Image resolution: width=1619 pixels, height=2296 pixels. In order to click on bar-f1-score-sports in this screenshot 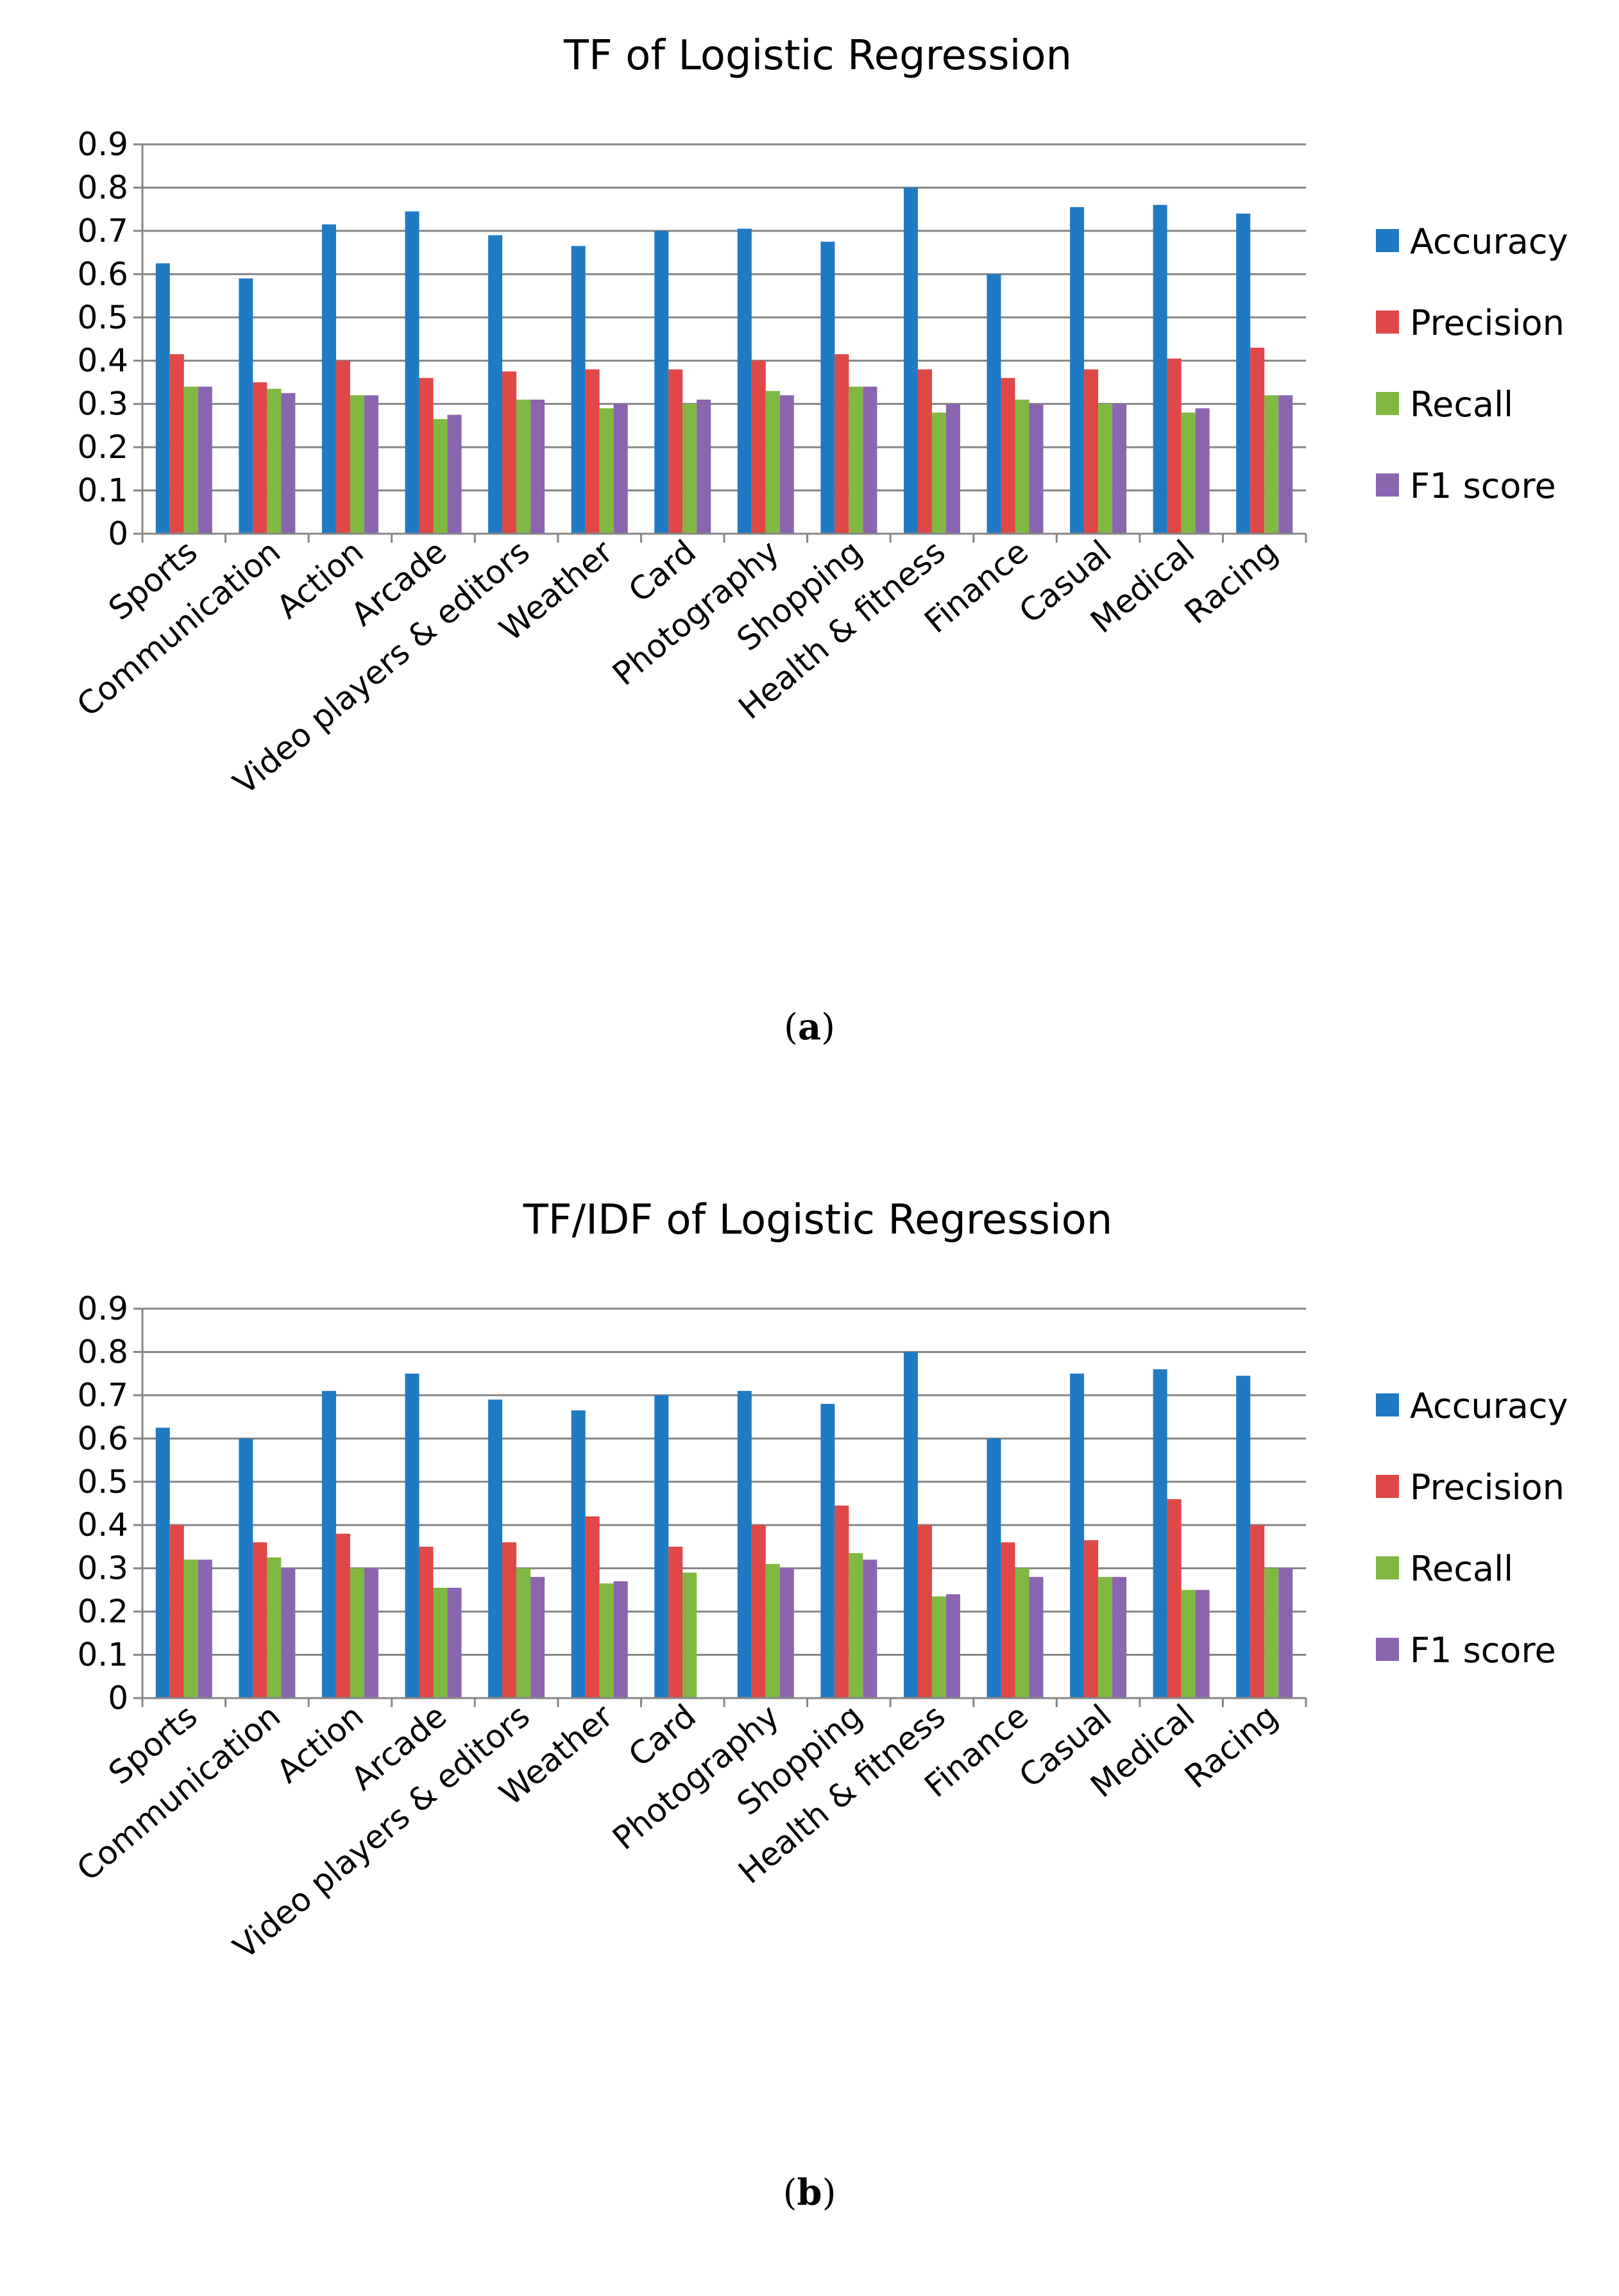, I will do `click(205, 460)`.